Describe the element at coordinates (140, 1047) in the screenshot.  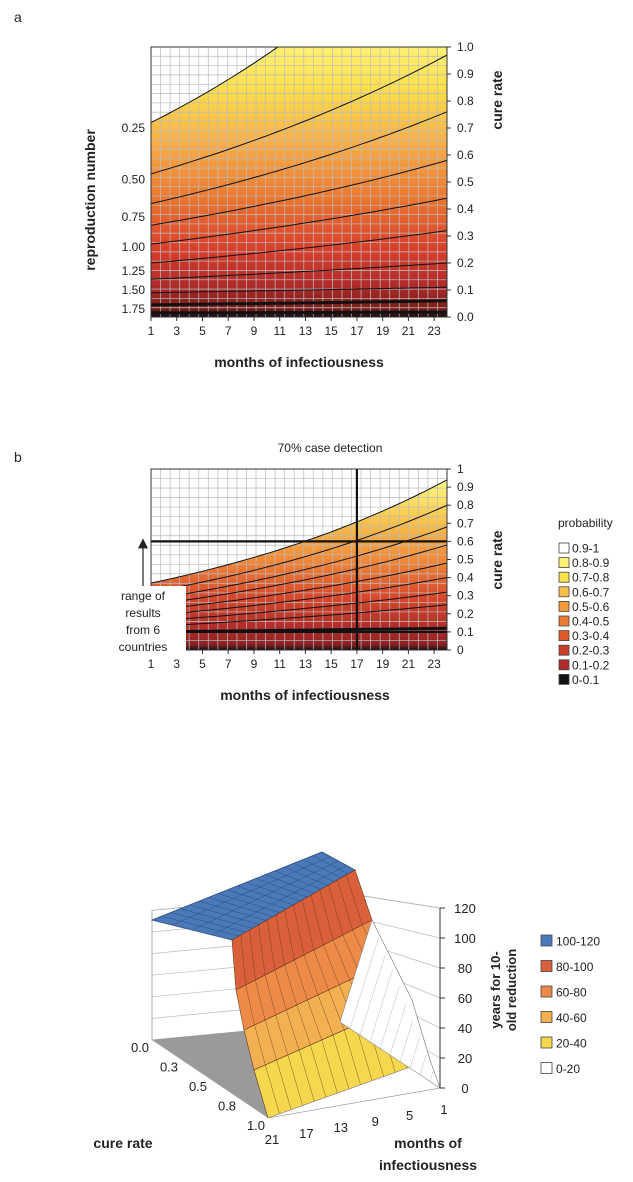
I see `cure-rate-tick-label: 0.0` at that location.